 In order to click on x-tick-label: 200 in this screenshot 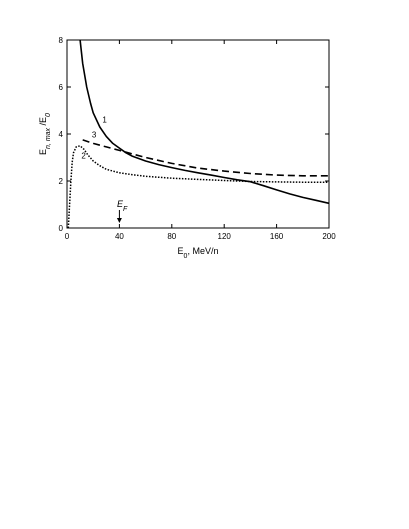, I will do `click(329, 236)`.